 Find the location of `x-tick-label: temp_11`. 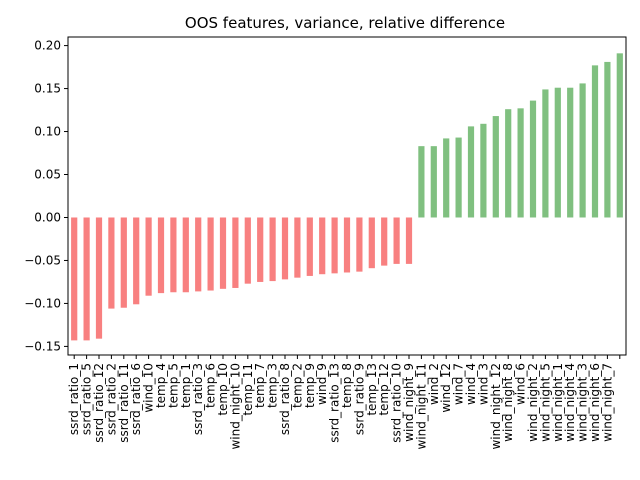

x-tick-label: temp_11 is located at coordinates (248, 389).